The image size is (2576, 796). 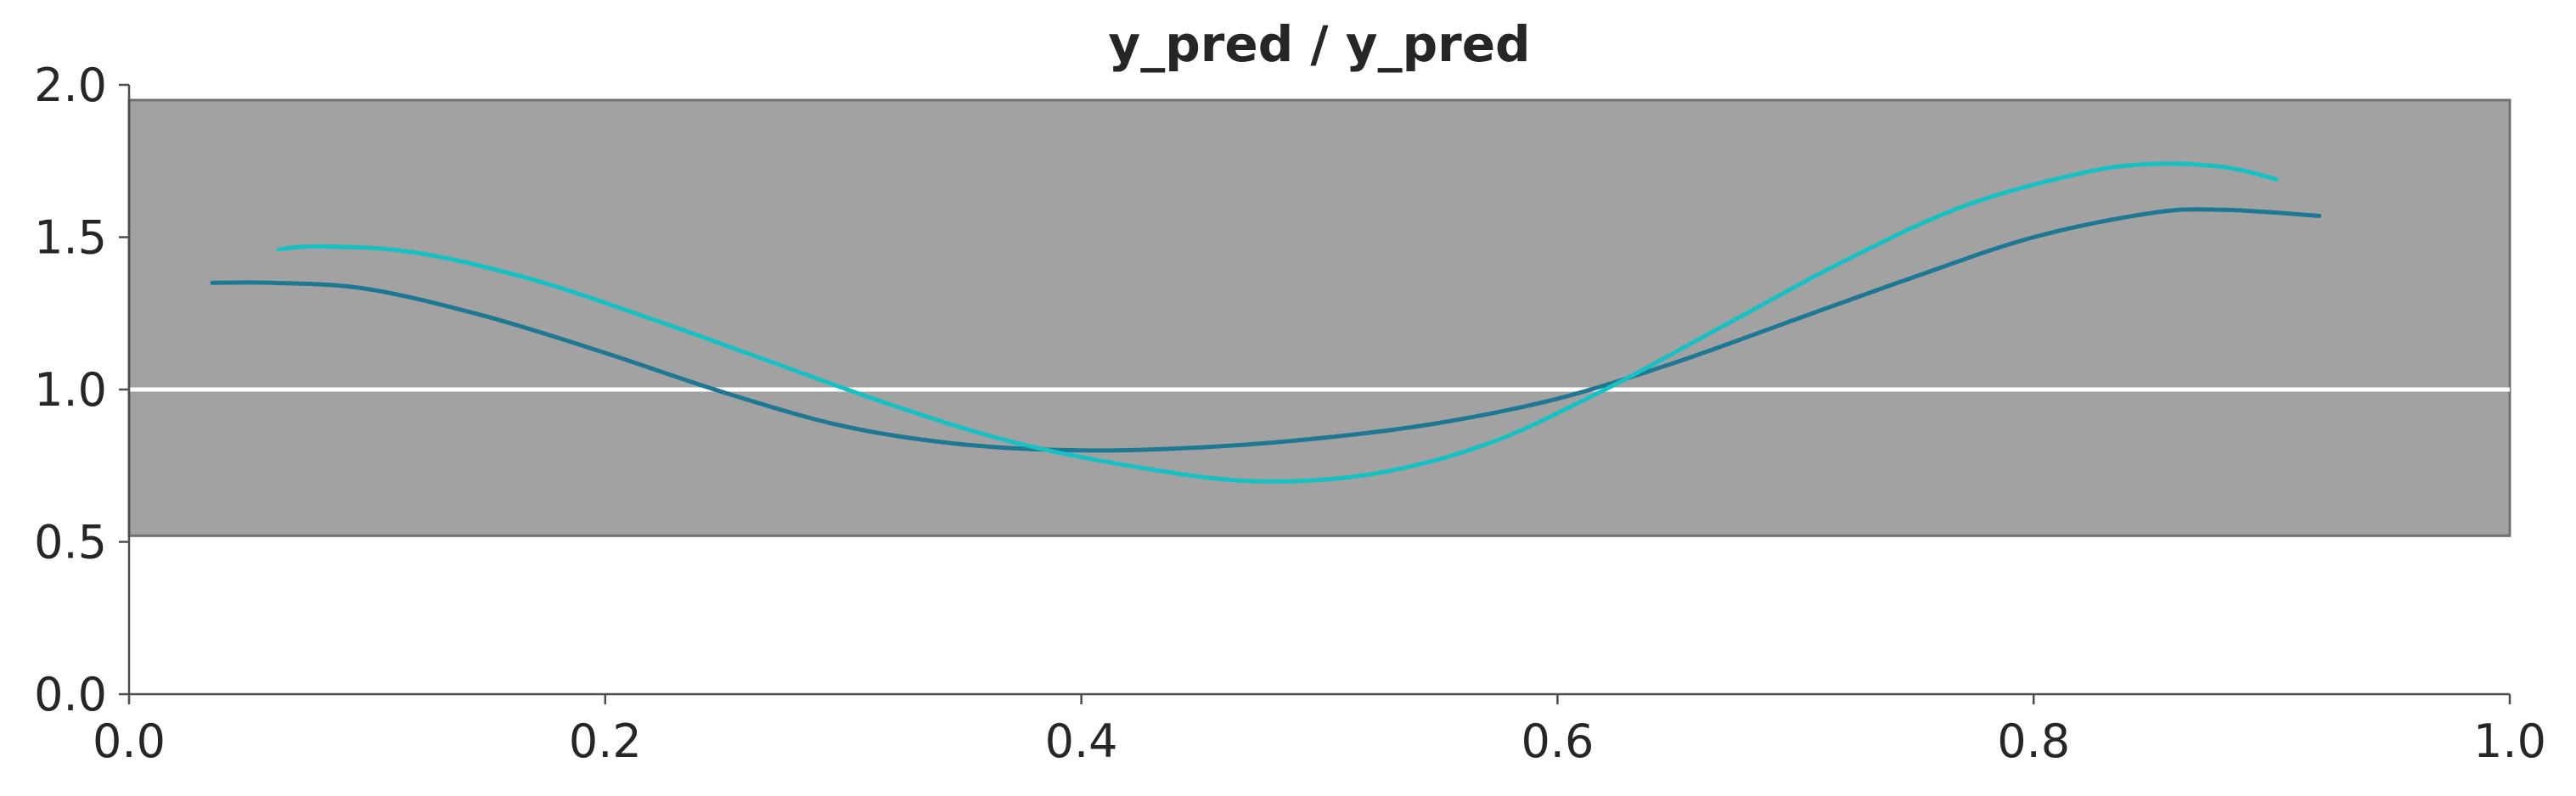 What do you see at coordinates (70, 694) in the screenshot?
I see `y-tick-label: 0.0` at bounding box center [70, 694].